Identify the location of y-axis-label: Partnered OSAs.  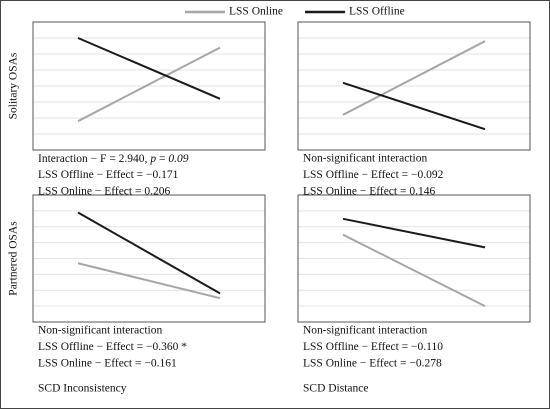
(14, 258).